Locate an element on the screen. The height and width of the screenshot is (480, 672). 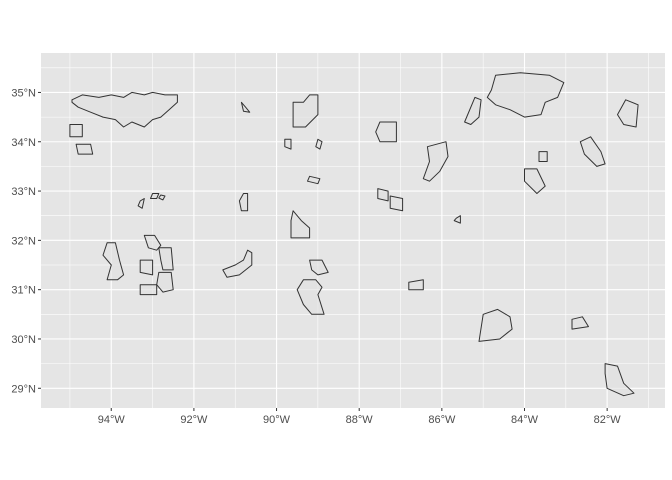
y-axis: 29°N 30°N 31°N 32°N 33°N 34°N 35°N is located at coordinates (26, 241).